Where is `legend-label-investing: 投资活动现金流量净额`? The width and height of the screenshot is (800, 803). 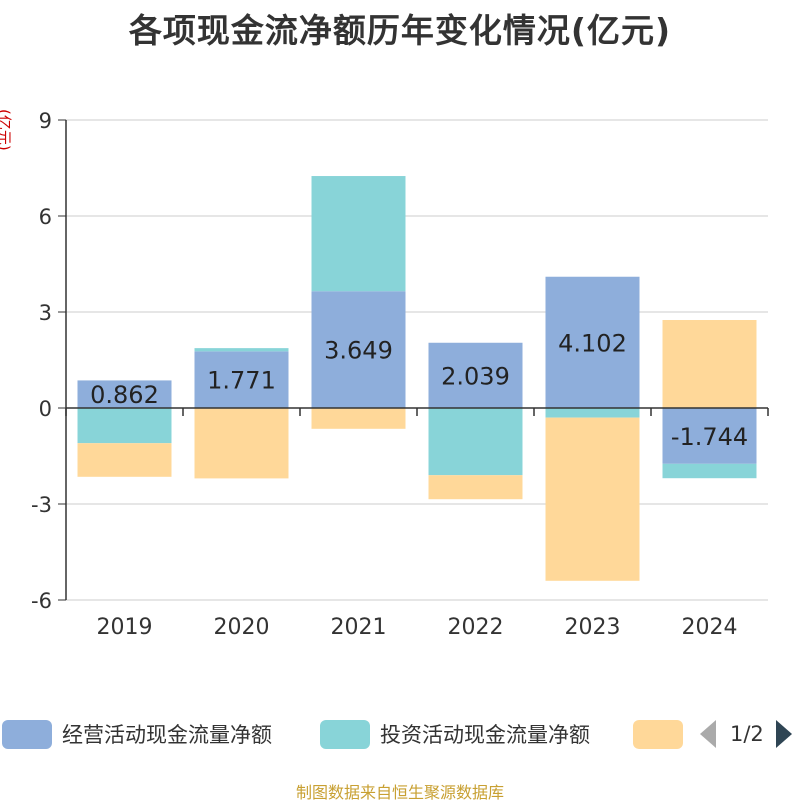
legend-label-investing: 投资活动现金流量净额 is located at coordinates (485, 735).